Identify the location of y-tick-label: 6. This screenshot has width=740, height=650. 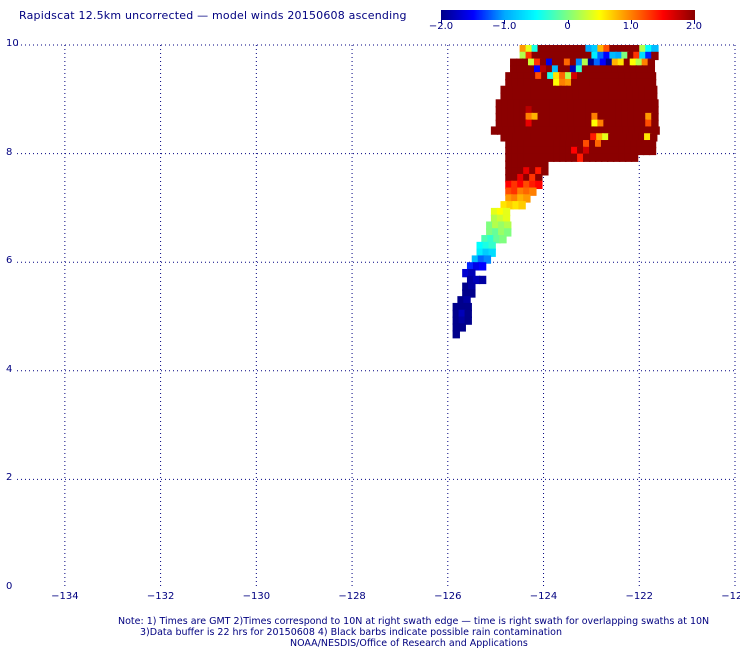
(9, 261).